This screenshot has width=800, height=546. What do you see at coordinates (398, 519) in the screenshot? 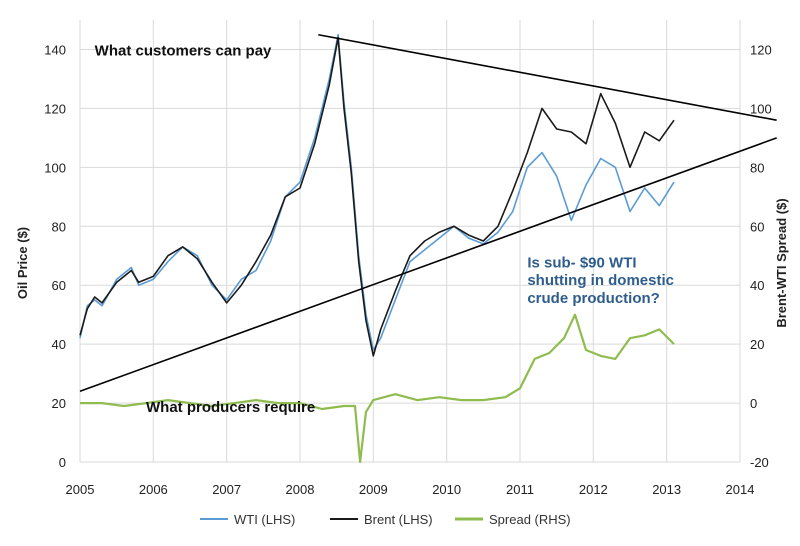
I see `legend-label: Brent (LHS)` at bounding box center [398, 519].